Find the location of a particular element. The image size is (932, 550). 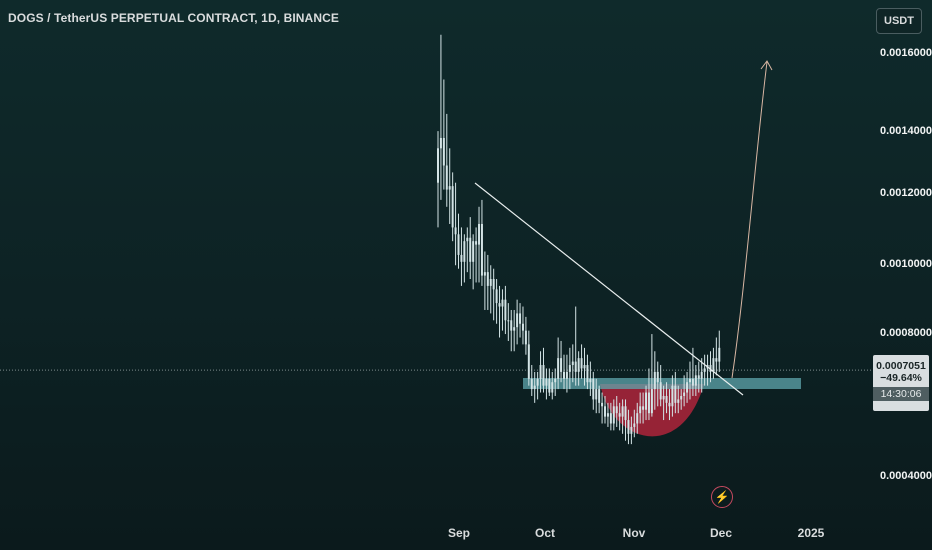

y-tick-label: 0.0004000 is located at coordinates (906, 476).